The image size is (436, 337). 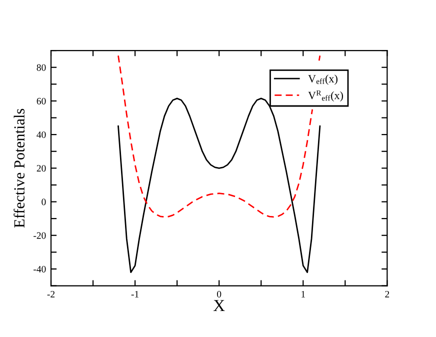 I want to click on y-tick-label: 40, so click(x=41, y=134).